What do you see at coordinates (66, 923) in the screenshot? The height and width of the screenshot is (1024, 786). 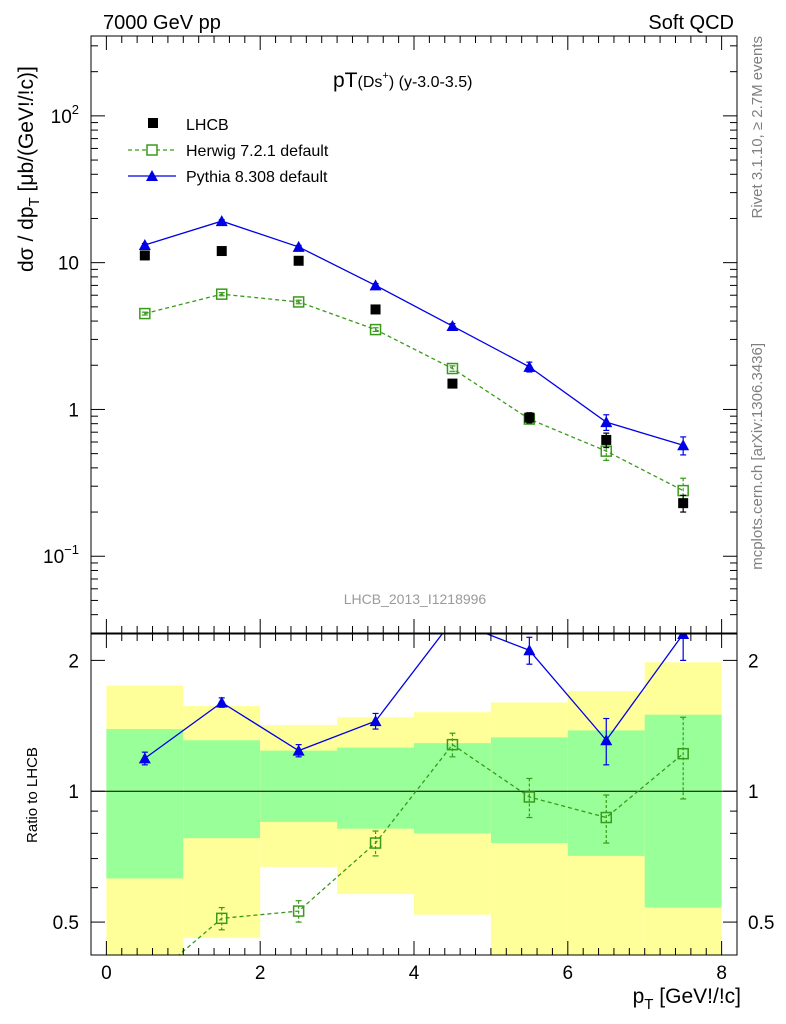 I see `ratio-y-tick-label: 0.5` at bounding box center [66, 923].